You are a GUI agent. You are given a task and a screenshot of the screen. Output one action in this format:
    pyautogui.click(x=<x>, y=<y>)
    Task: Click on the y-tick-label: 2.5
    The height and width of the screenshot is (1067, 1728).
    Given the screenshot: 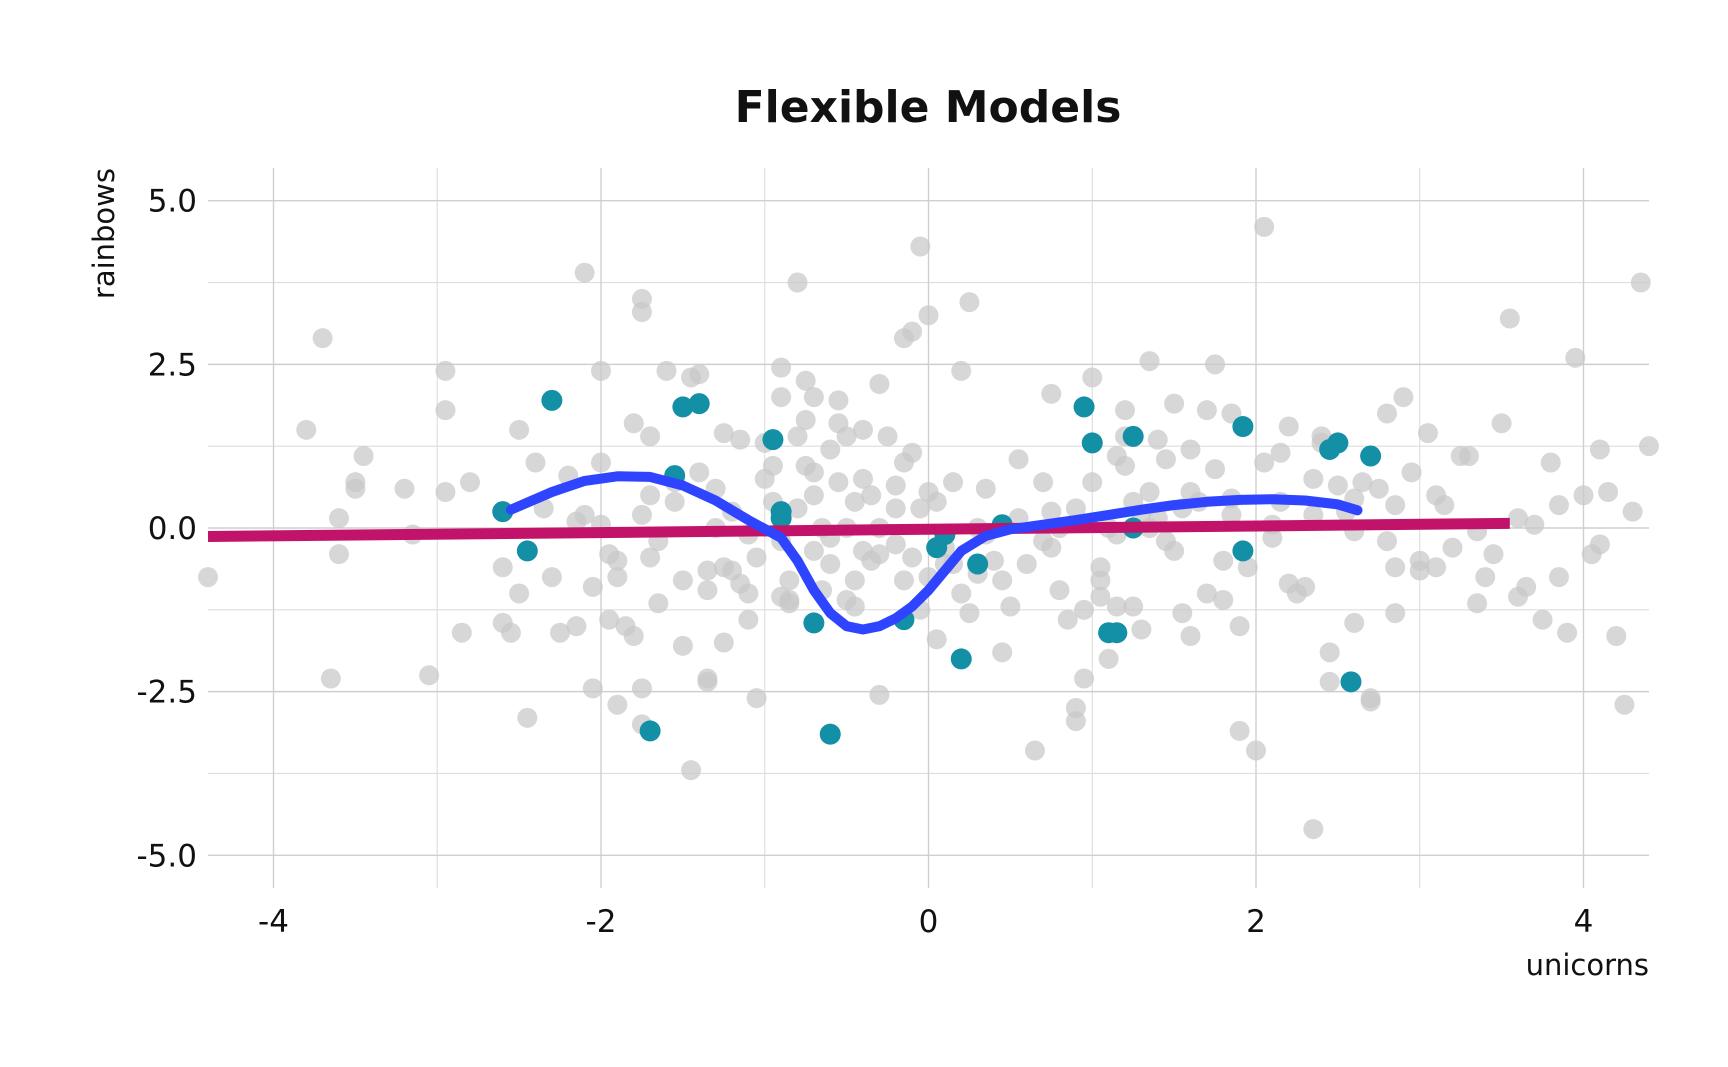 What is the action you would take?
    pyautogui.click(x=172, y=365)
    